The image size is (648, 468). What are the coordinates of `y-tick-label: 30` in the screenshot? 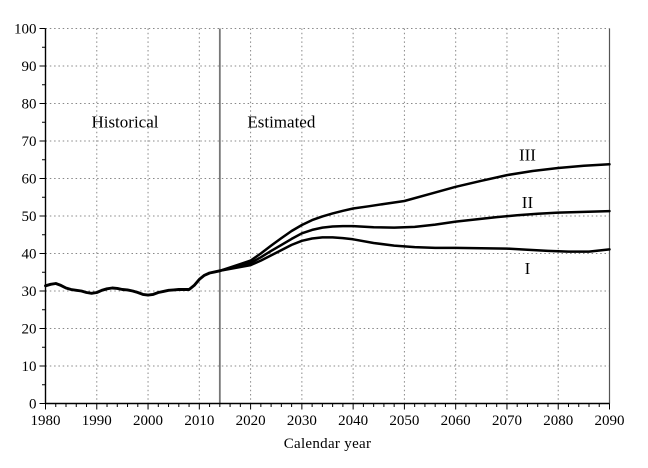 It's located at (29, 292).